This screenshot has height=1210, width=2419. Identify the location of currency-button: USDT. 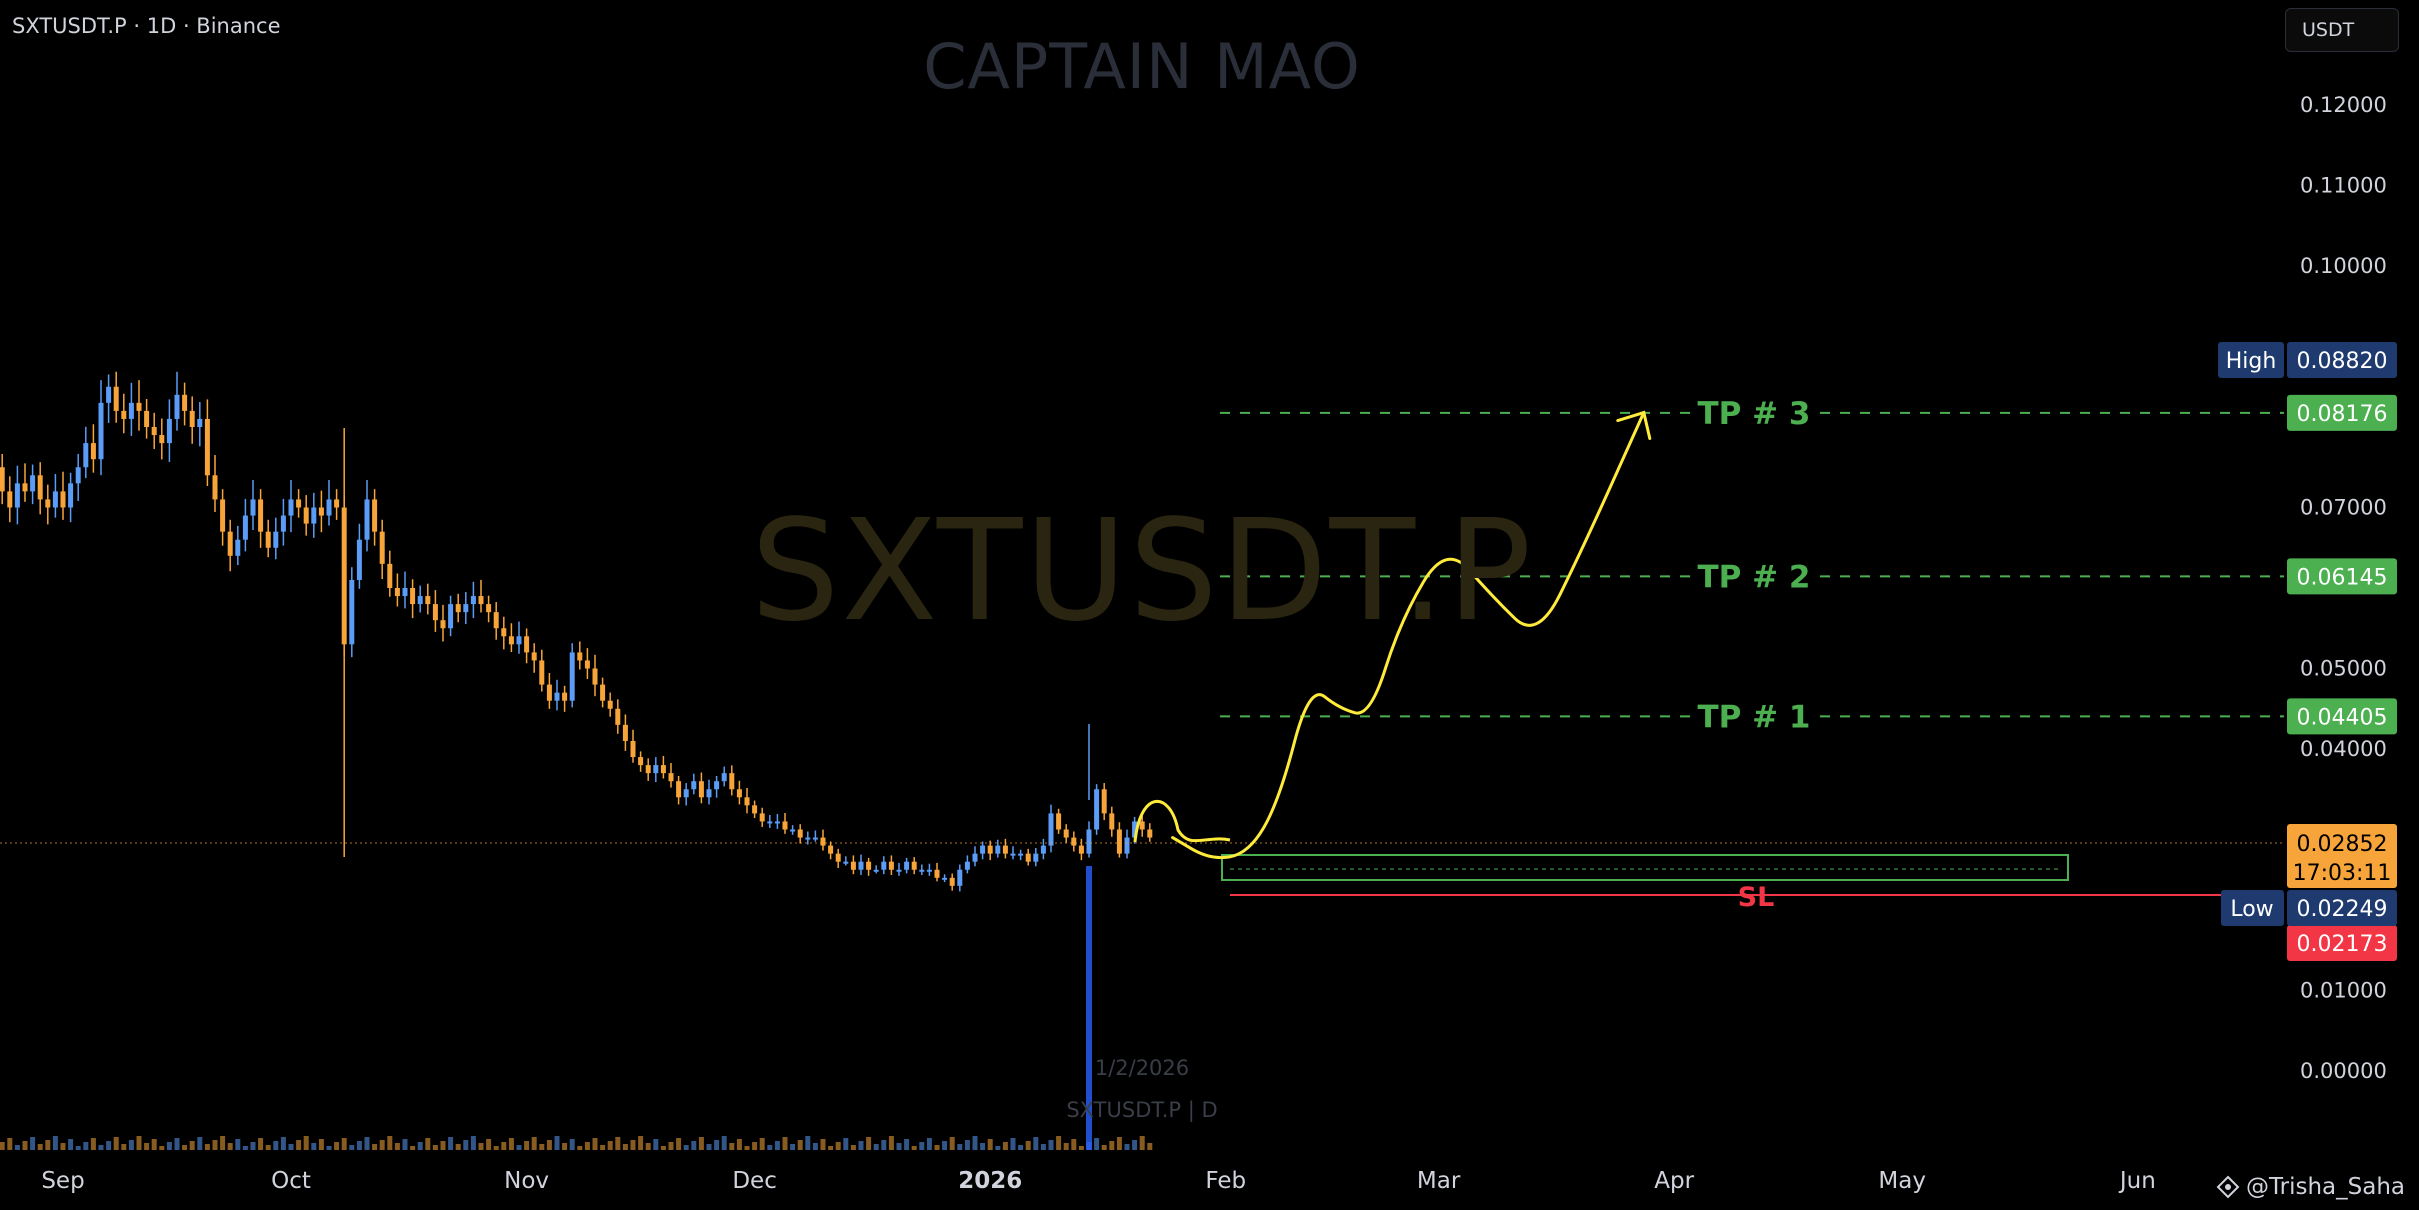
(2342, 30).